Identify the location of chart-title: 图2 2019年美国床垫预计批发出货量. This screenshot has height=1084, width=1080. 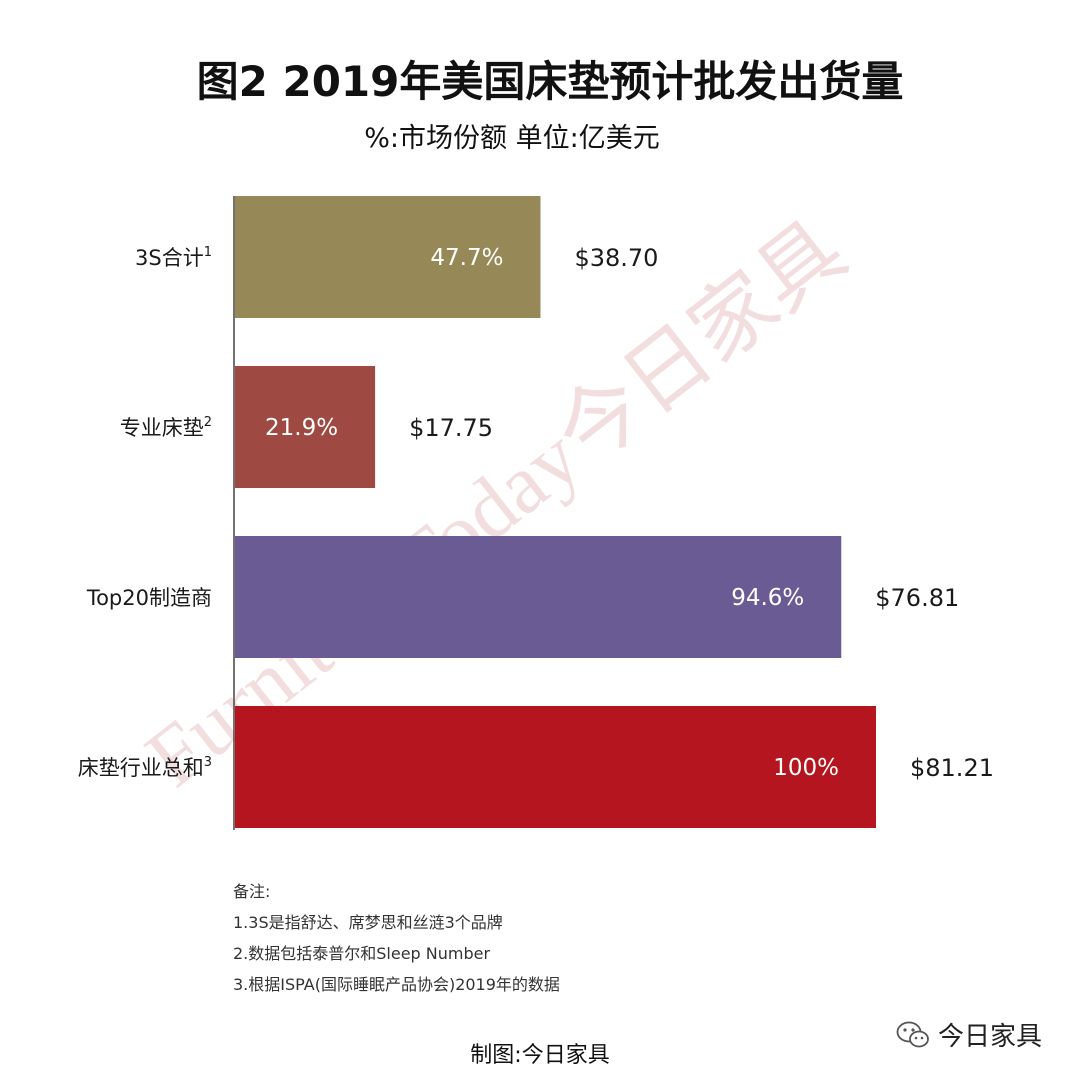
(550, 81).